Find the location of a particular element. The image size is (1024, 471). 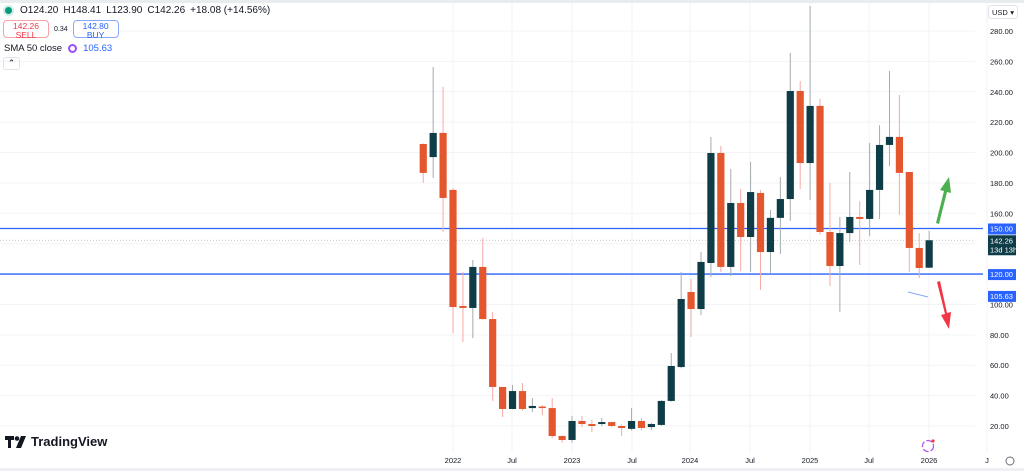

horizontal-levels is located at coordinates (491, 251).